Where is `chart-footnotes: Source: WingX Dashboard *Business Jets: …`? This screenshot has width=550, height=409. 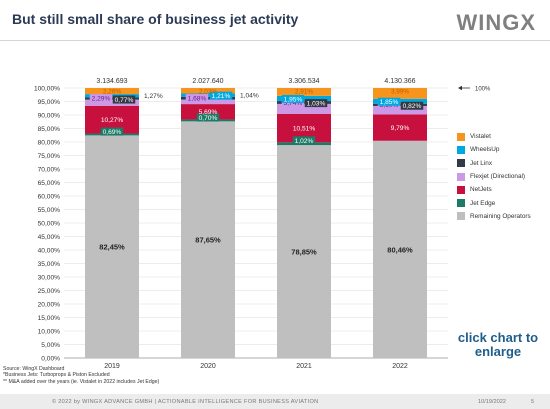
chart-footnotes: Source: WingX Dashboard *Business Jets: … is located at coordinates (81, 375).